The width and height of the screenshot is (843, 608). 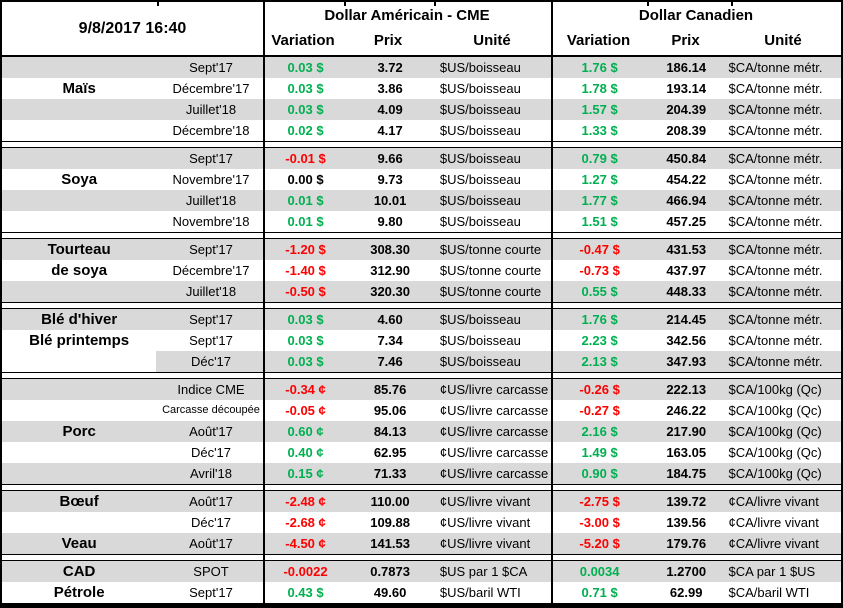 What do you see at coordinates (599, 501) in the screenshot?
I see `ca-variation-value: -2.75 $` at bounding box center [599, 501].